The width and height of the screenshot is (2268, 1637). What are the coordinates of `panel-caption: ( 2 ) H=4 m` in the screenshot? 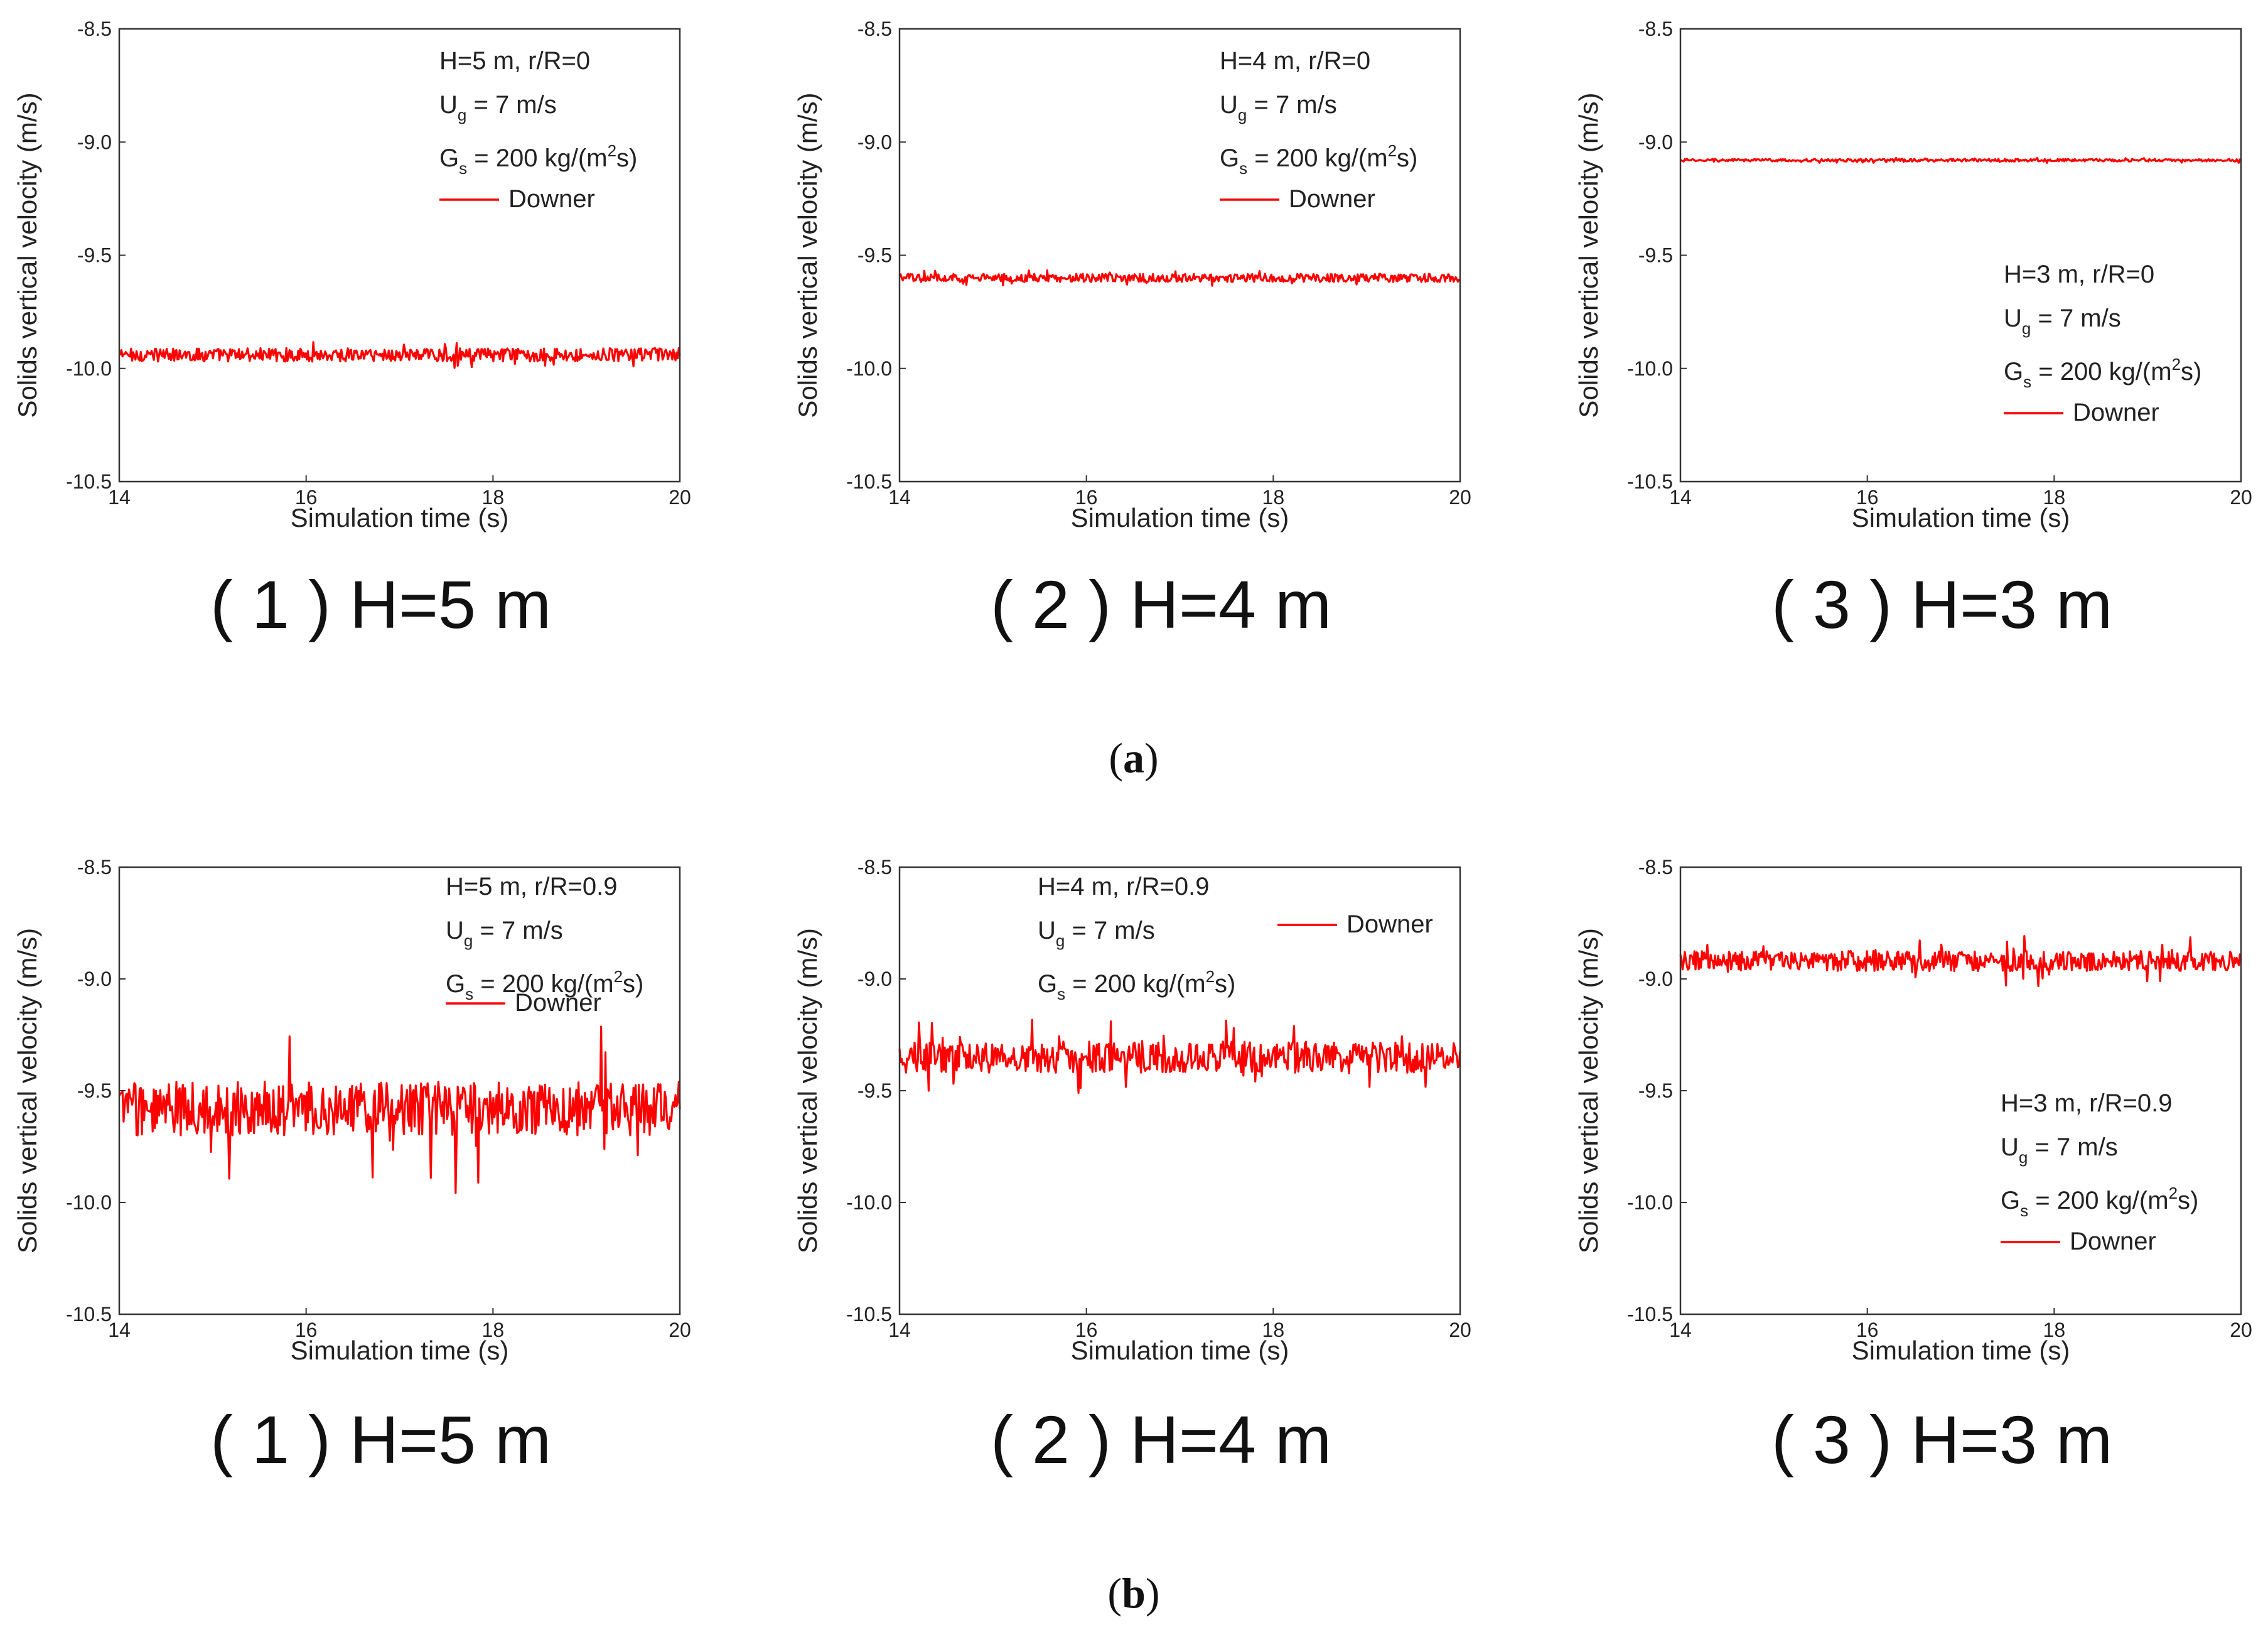 It's located at (1161, 604).